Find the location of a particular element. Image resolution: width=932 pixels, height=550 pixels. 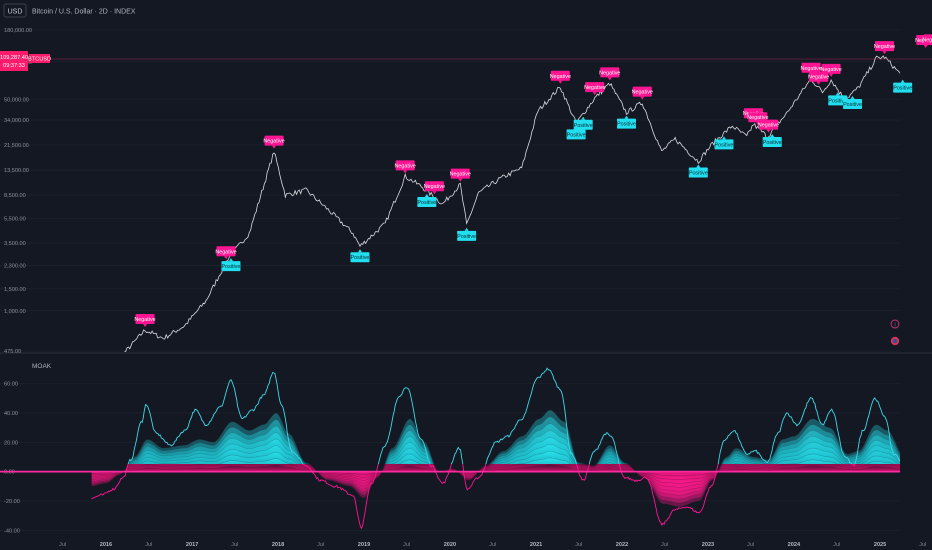

price-axis-label: 1,000.00 is located at coordinates (15, 312).